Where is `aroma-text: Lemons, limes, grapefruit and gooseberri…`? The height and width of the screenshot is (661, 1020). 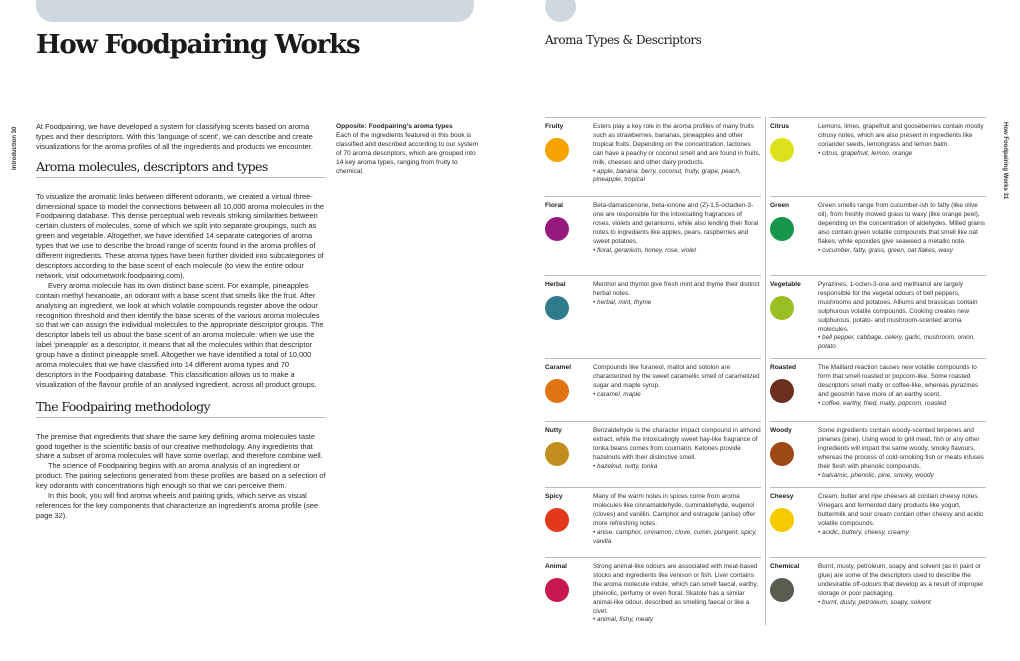
aroma-text: Lemons, limes, grapefruit and gooseberri… is located at coordinates (901, 135).